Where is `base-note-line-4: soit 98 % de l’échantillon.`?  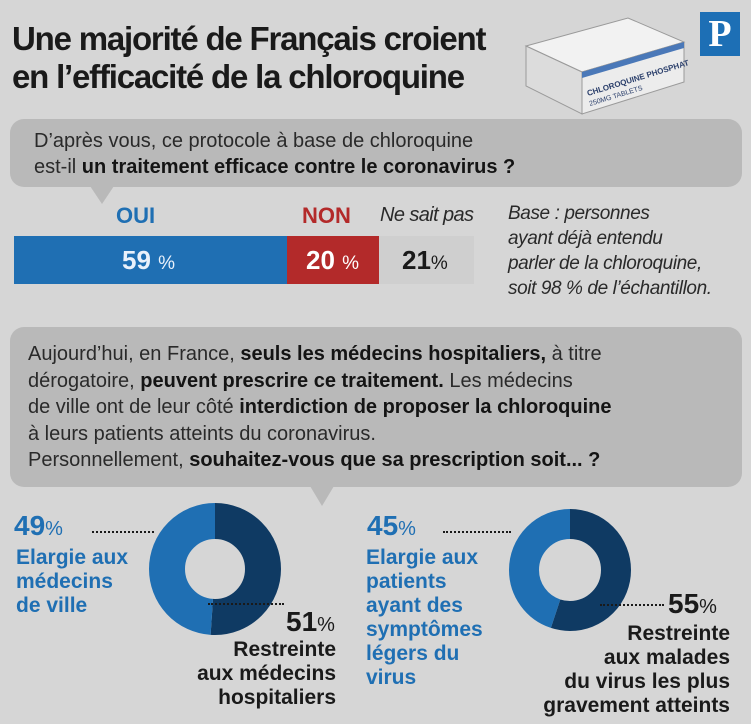 base-note-line-4: soit 98 % de l’échantillon. is located at coordinates (610, 288).